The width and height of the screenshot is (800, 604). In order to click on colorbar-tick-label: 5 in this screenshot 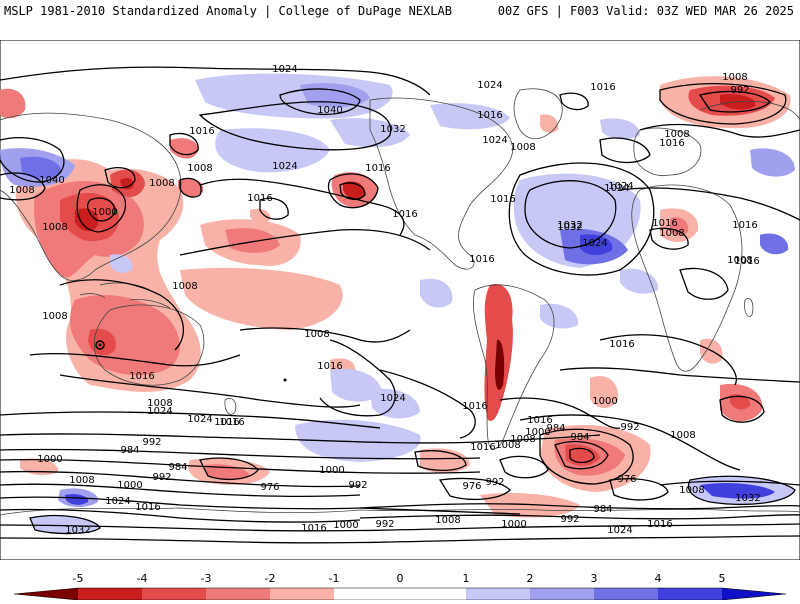, I will do `click(722, 578)`.